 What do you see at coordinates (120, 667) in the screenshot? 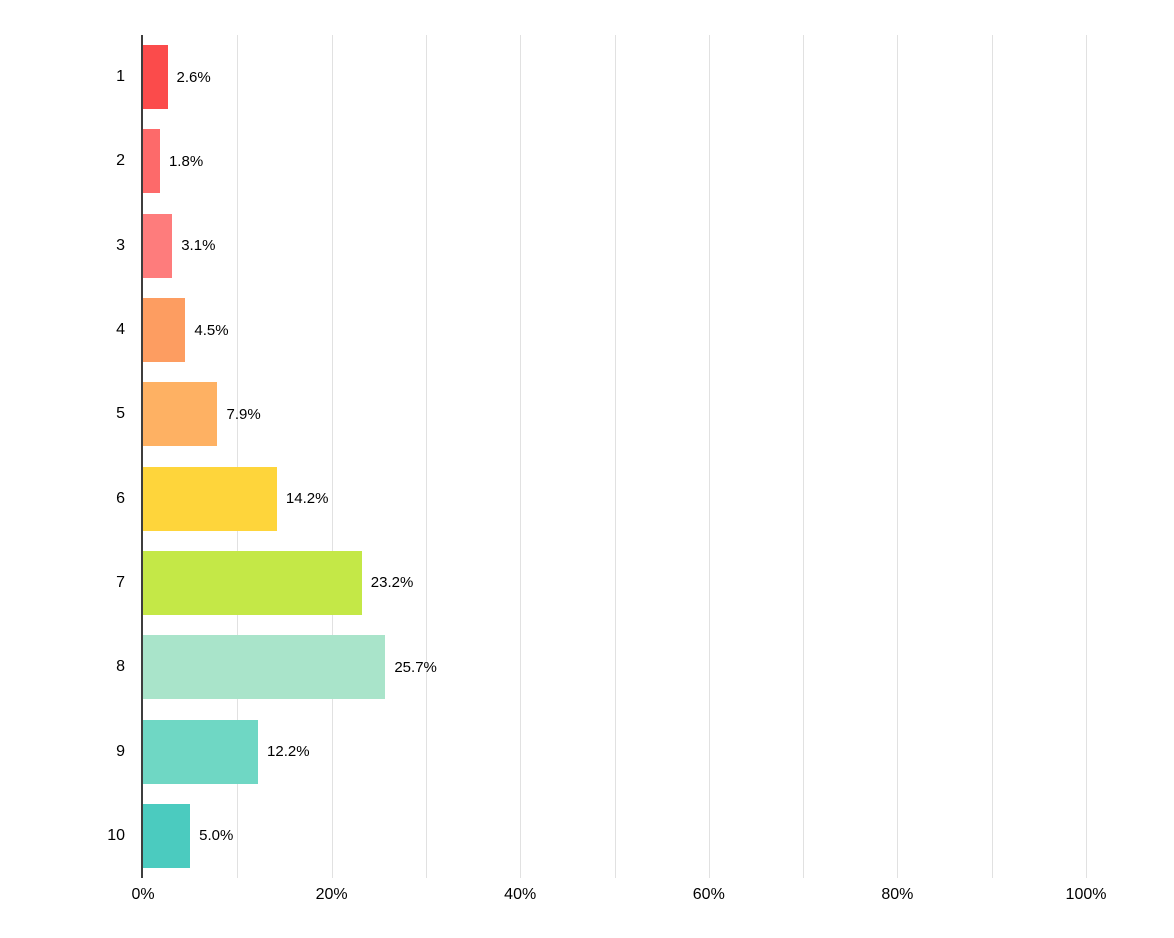
I see `category-label-8: 8` at bounding box center [120, 667].